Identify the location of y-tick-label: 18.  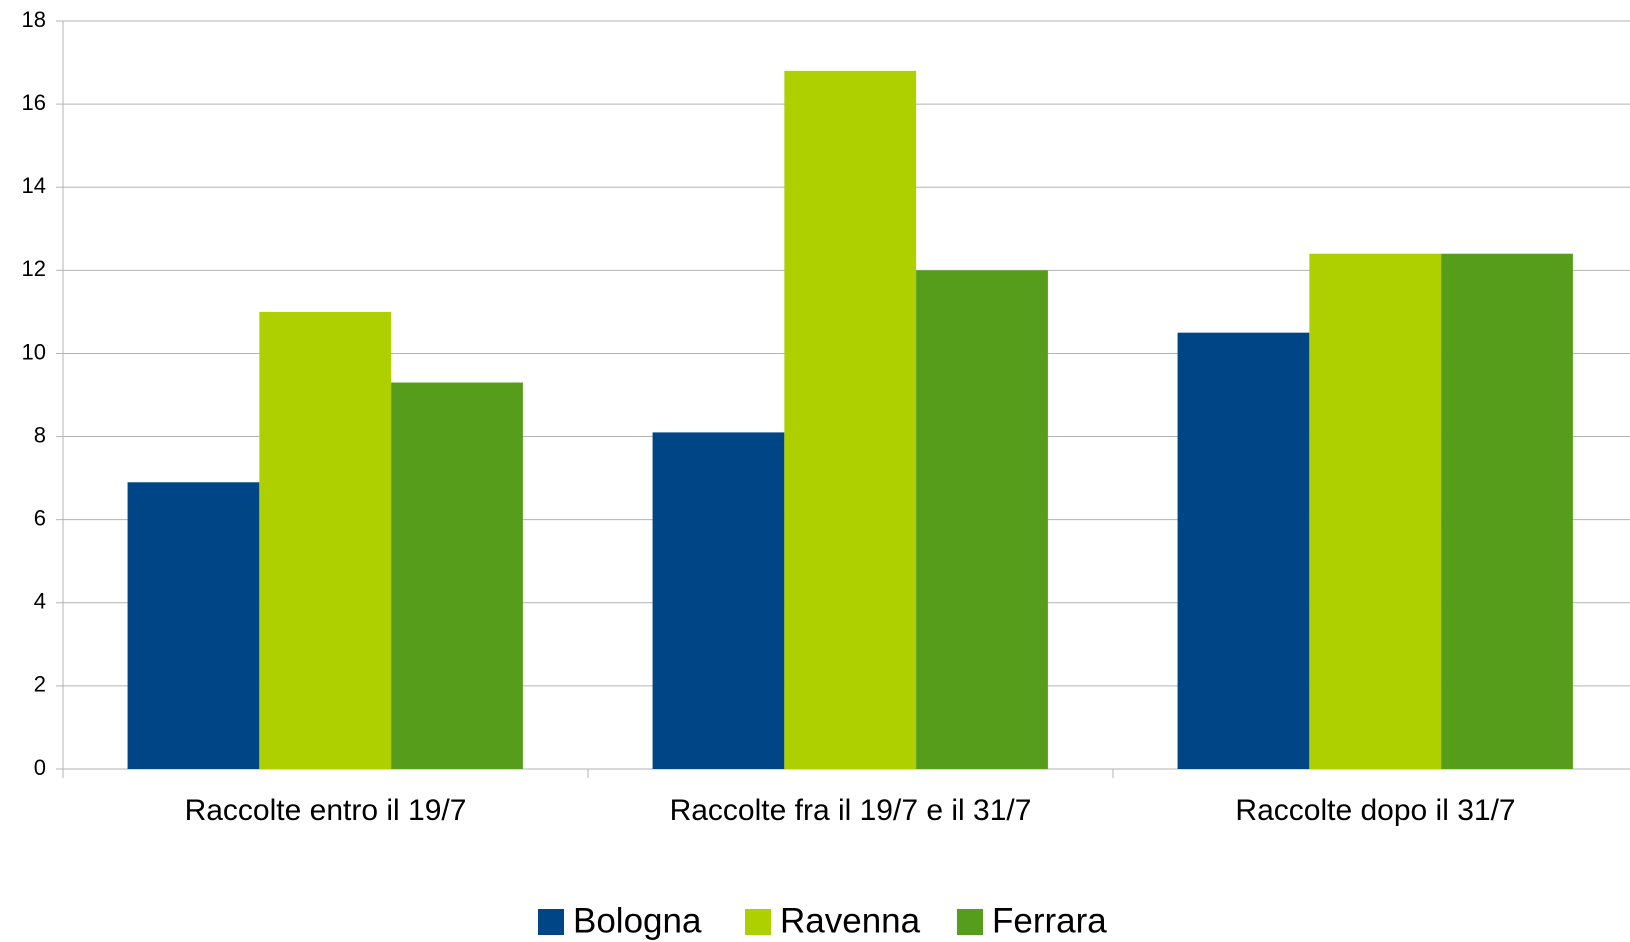
(34, 19).